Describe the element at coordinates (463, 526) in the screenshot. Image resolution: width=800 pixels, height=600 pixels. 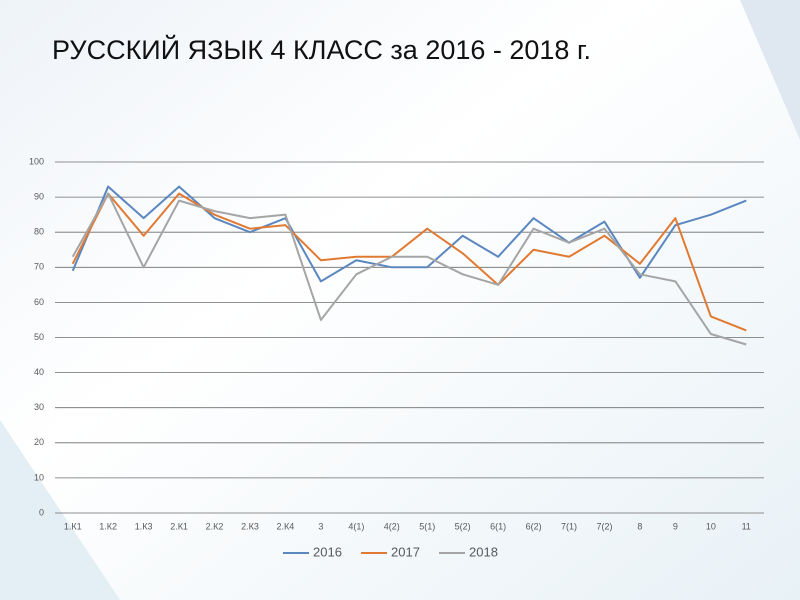
I see `x-tick-label: 5(2)` at that location.